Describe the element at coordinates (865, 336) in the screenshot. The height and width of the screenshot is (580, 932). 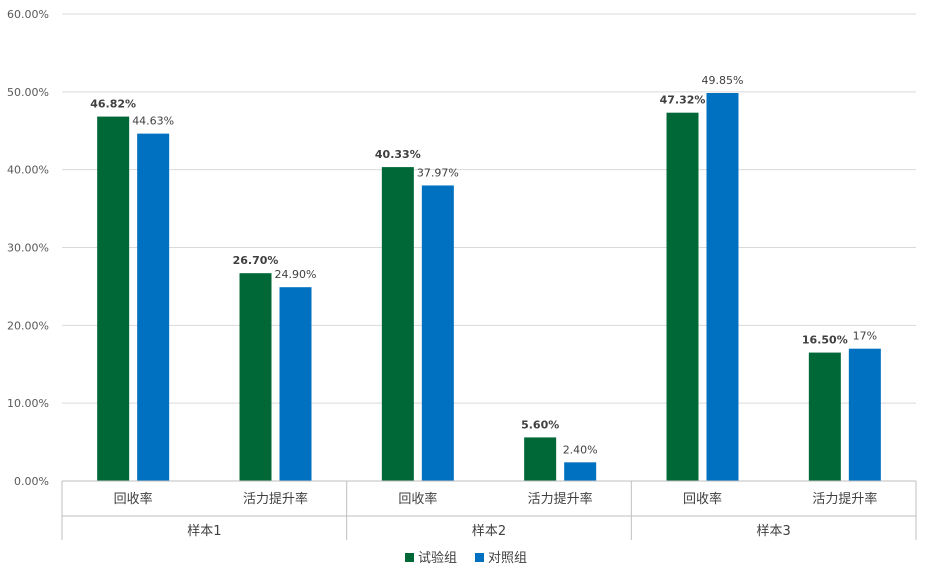
I see `data-label: 17%` at that location.